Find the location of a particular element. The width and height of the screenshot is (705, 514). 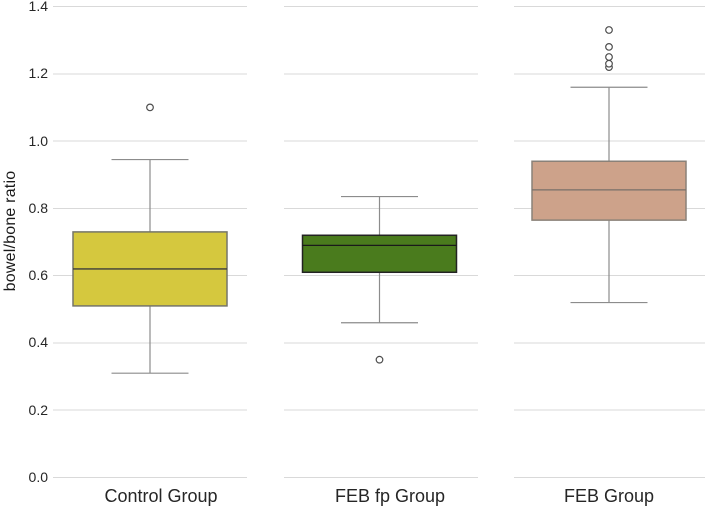

y-tick-label: 0.4 is located at coordinates (38, 342).